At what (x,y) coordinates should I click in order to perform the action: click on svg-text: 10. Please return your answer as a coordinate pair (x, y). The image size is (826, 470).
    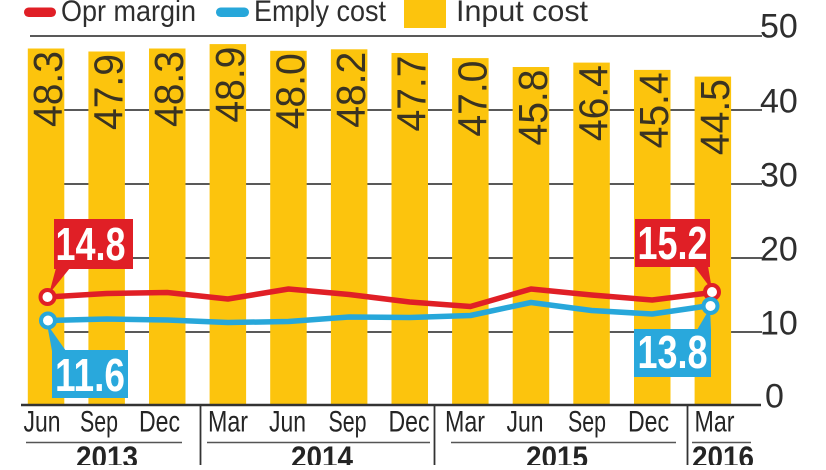
    Looking at the image, I should click on (779, 324).